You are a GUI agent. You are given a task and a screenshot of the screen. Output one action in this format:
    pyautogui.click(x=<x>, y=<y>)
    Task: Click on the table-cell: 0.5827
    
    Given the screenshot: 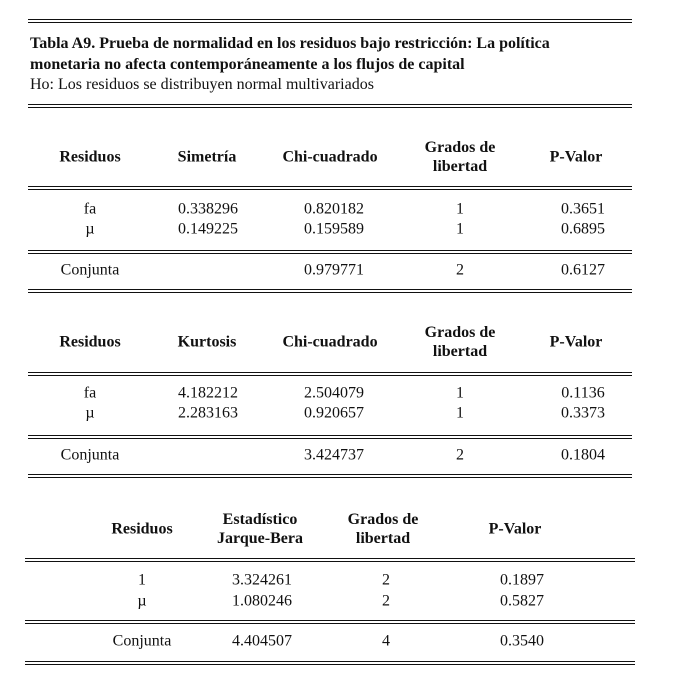 What is the action you would take?
    pyautogui.click(x=522, y=601)
    